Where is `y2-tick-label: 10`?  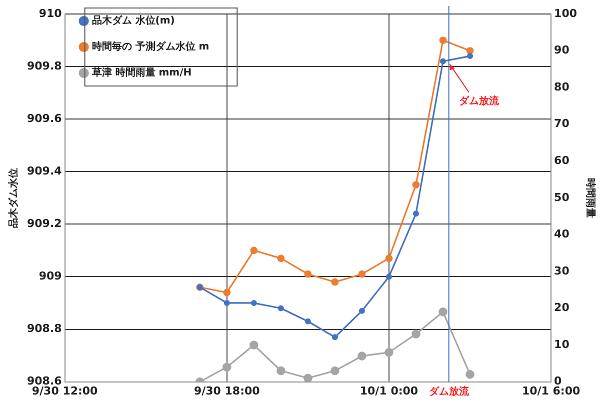
y2-tick-label: 10 is located at coordinates (562, 344).